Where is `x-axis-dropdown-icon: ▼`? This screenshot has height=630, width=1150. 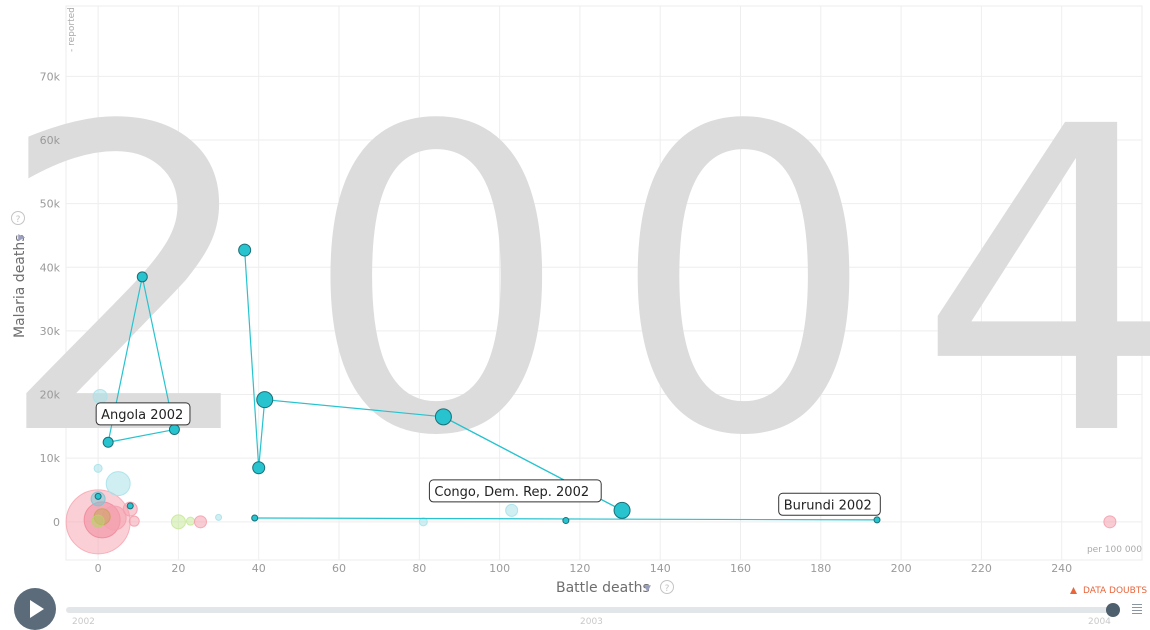 x-axis-dropdown-icon: ▼ is located at coordinates (647, 589).